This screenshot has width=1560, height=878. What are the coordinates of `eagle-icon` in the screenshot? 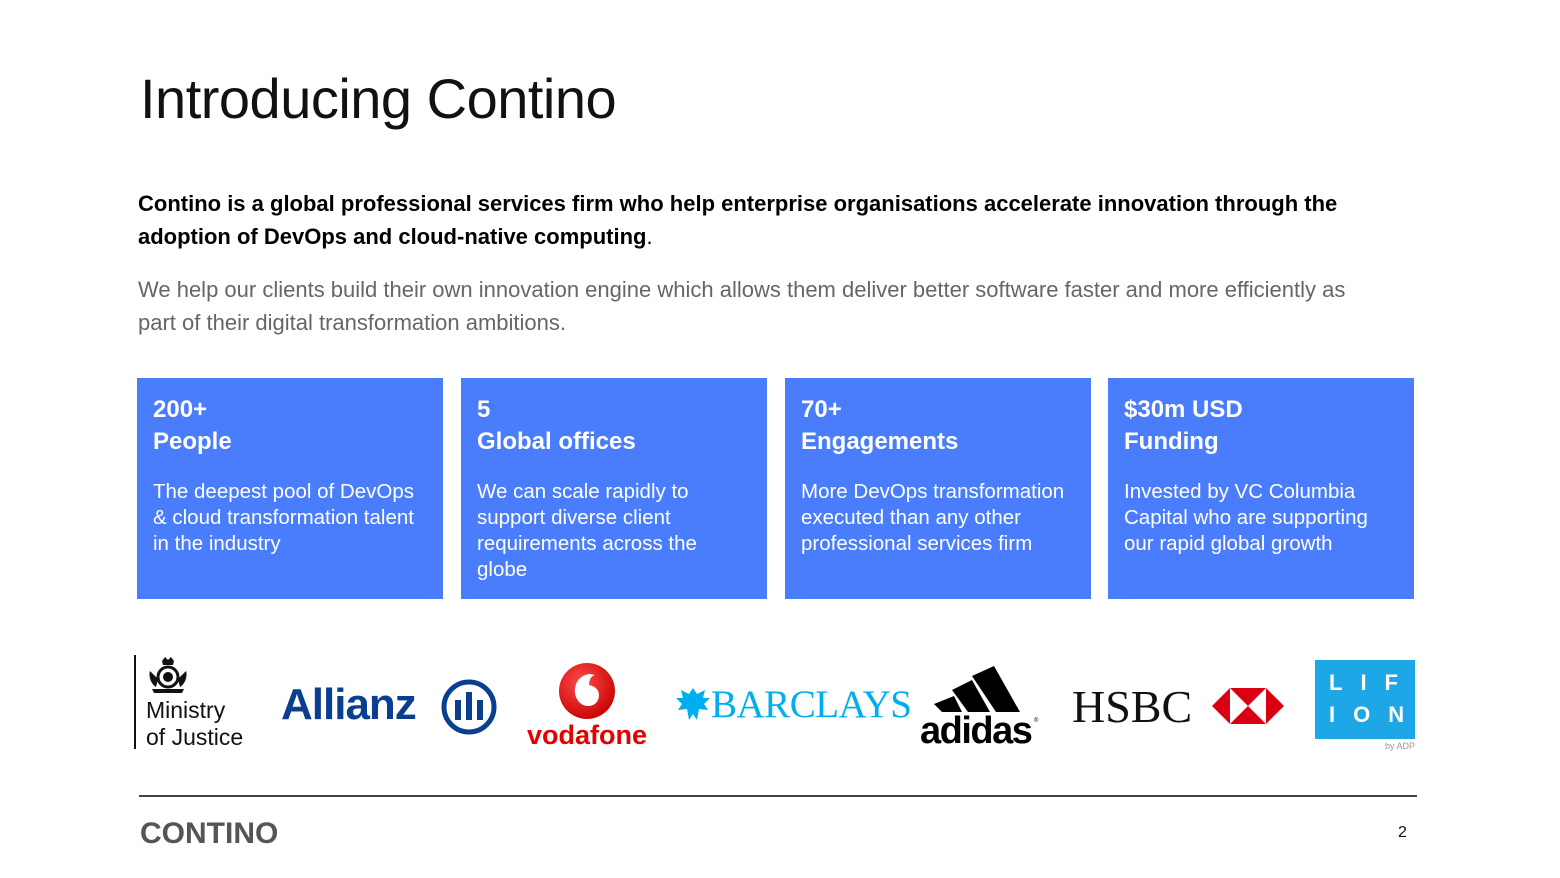 It's located at (693, 704).